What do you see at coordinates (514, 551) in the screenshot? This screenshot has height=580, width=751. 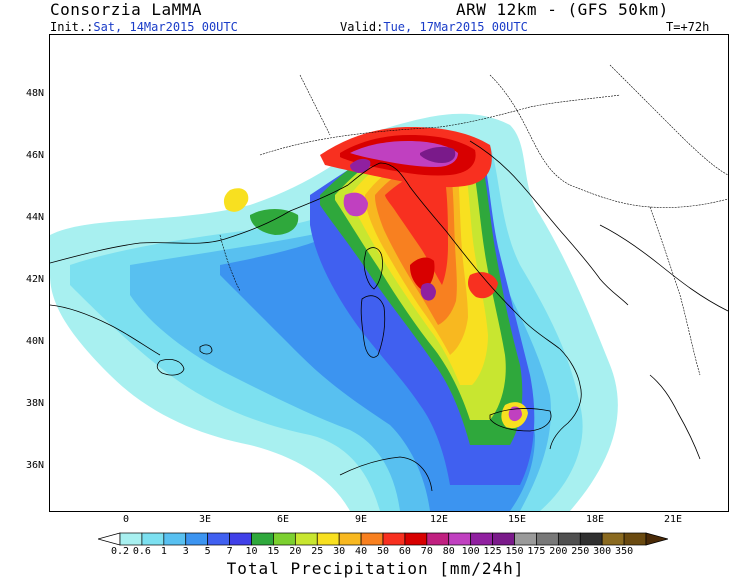 I see `colorbar-tick-label: 150` at bounding box center [514, 551].